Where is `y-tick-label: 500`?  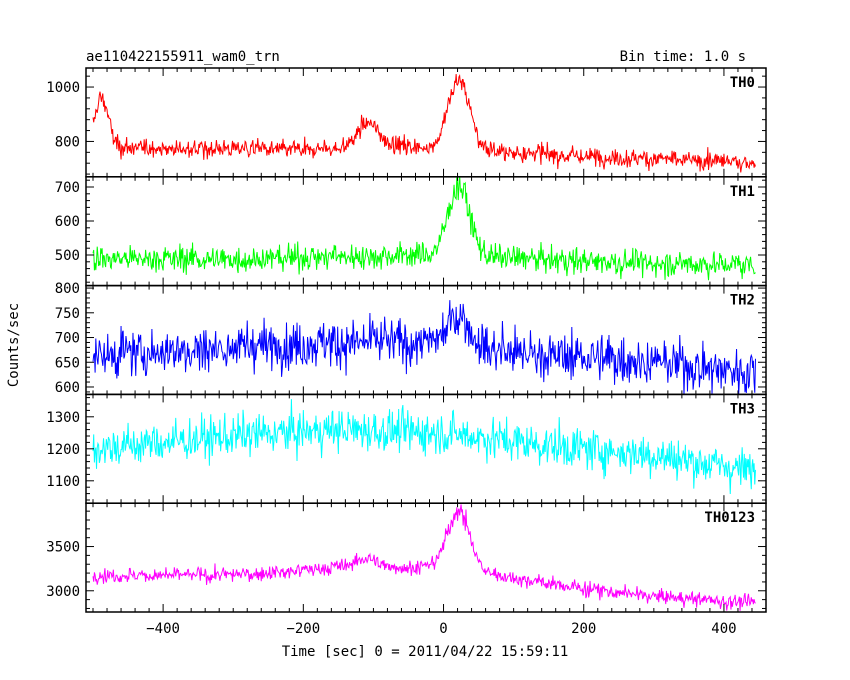
y-tick-label: 500 is located at coordinates (67, 256).